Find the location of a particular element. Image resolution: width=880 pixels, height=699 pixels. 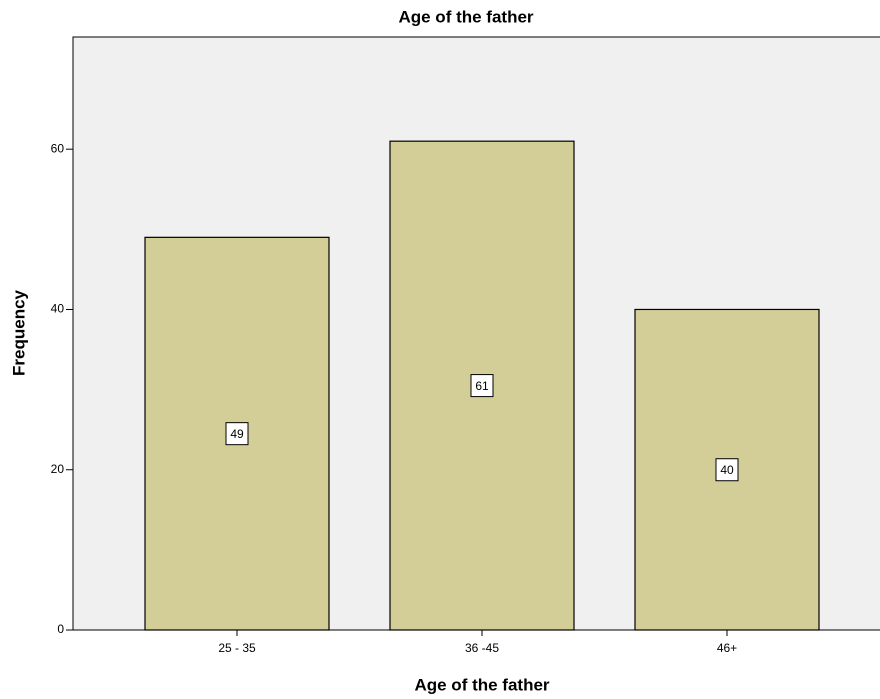

x-tick-label: 46+ is located at coordinates (727, 648).